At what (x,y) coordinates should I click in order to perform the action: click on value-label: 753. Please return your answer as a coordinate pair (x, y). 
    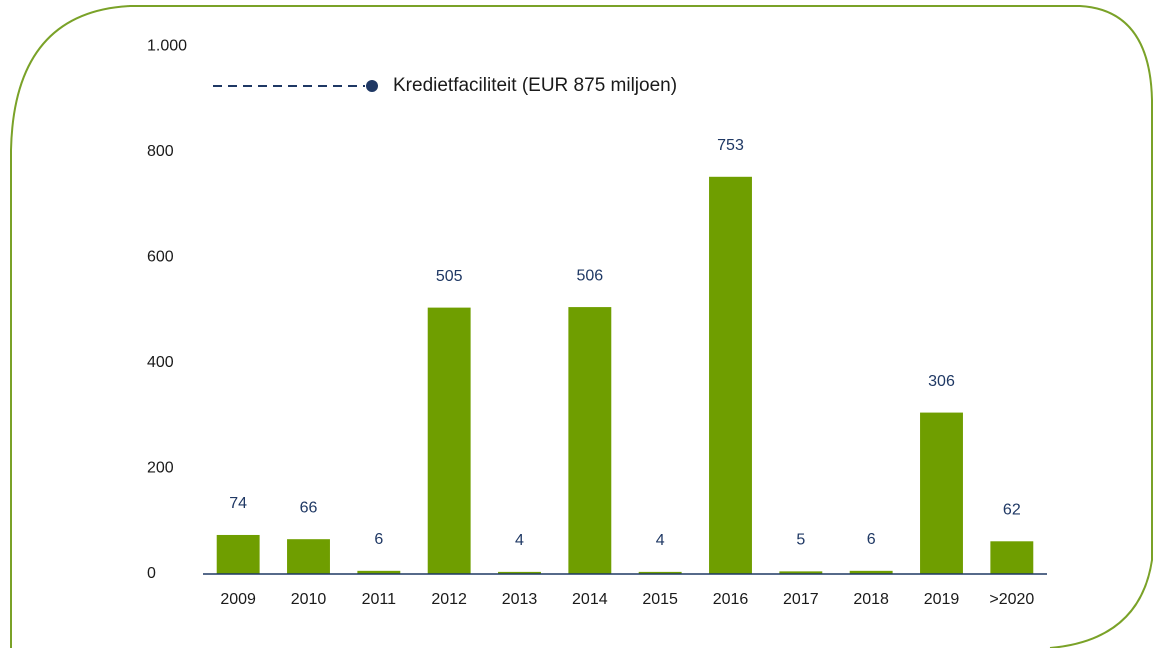
    Looking at the image, I should click on (730, 145).